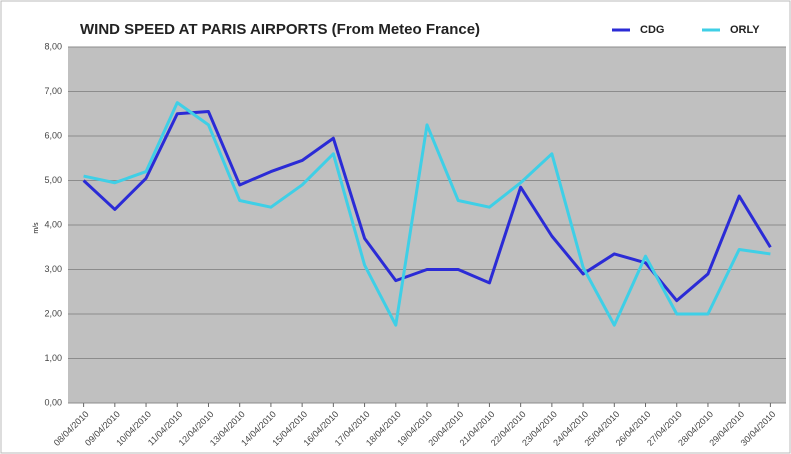 This screenshot has height=454, width=791. I want to click on y-tick-label: 7,00, so click(53, 91).